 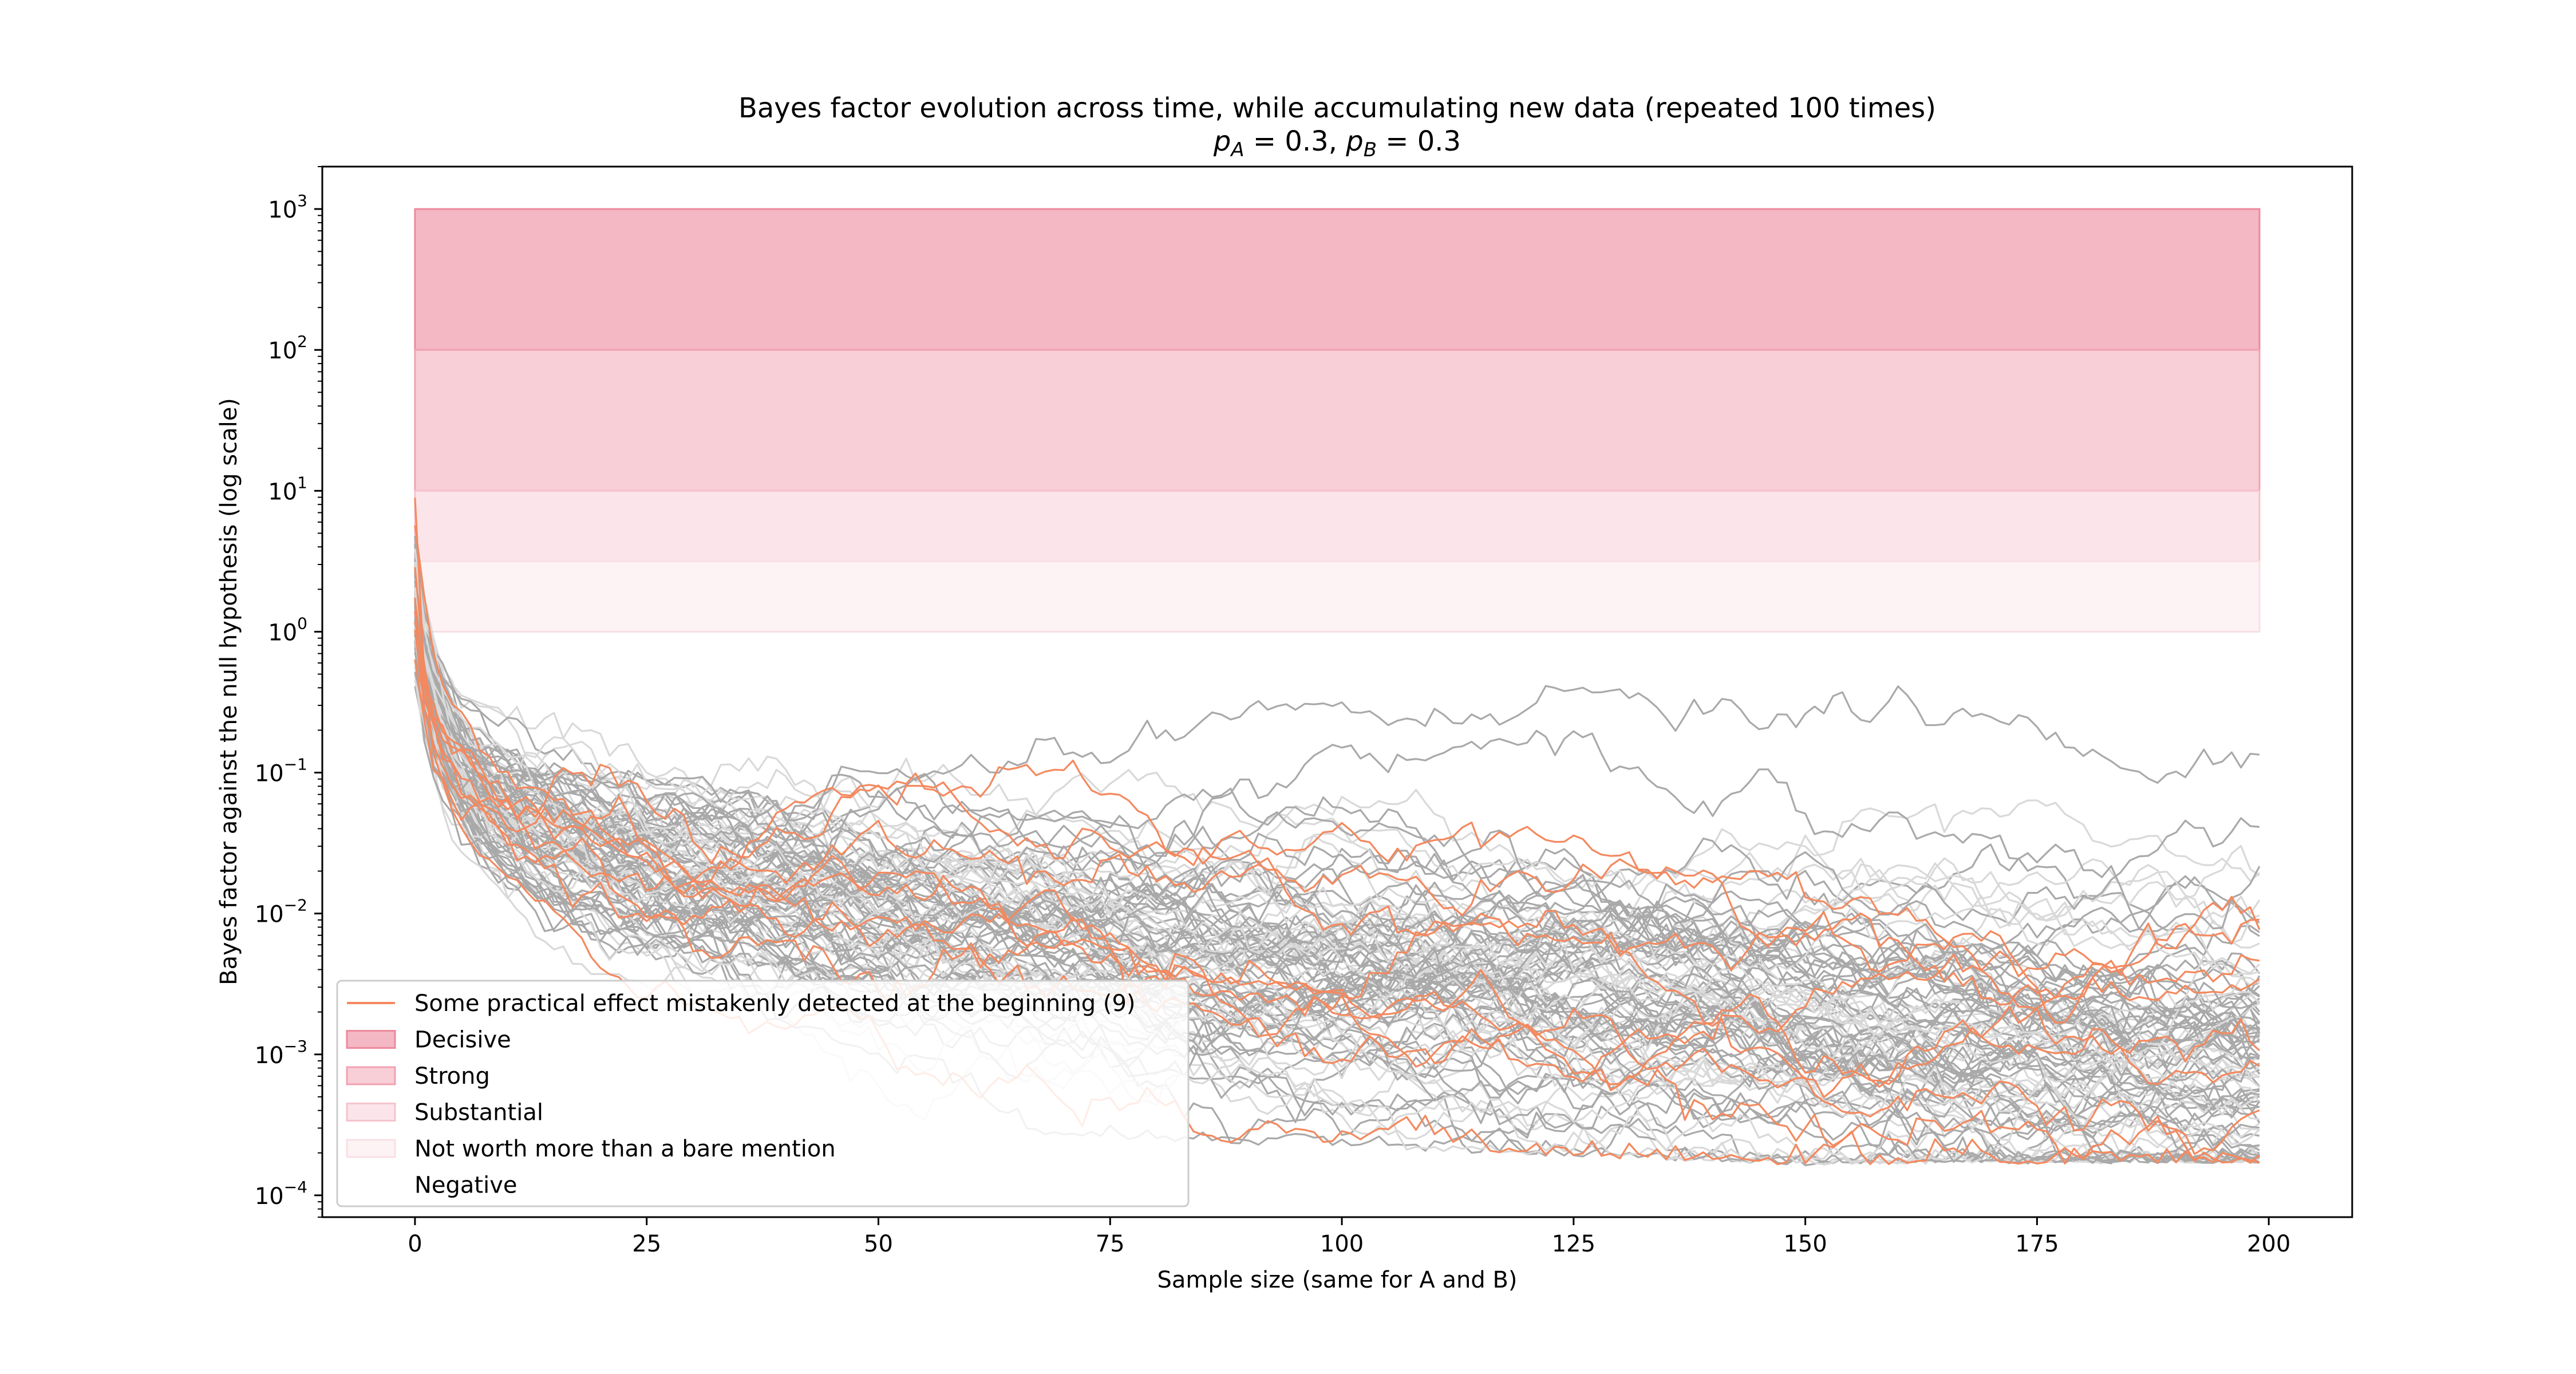 What do you see at coordinates (281, 1053) in the screenshot?
I see `y-tick-label-−3: 10⁻³` at bounding box center [281, 1053].